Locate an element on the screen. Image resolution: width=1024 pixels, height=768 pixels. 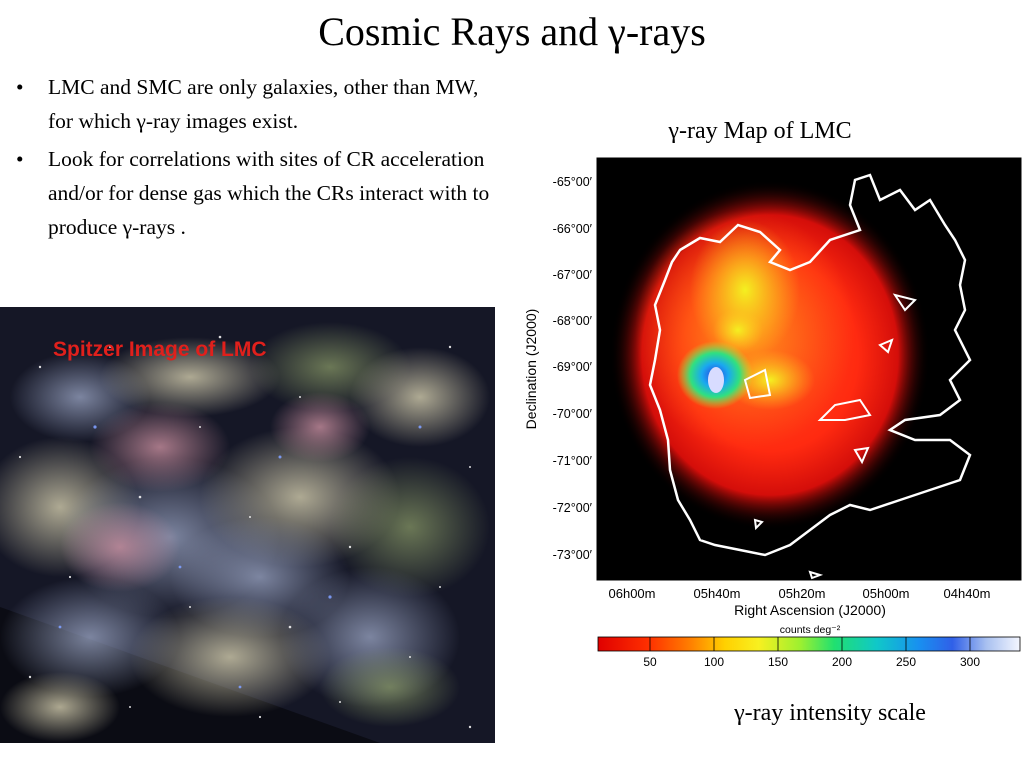
slide-title: Cosmic Rays and γ-rays is located at coordinates (512, 31).